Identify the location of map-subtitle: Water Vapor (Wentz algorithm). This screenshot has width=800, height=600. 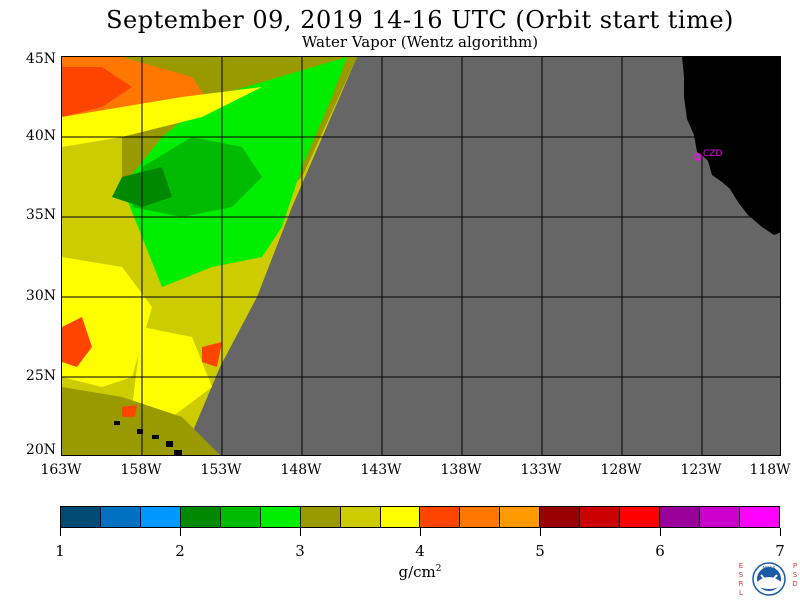
(420, 42).